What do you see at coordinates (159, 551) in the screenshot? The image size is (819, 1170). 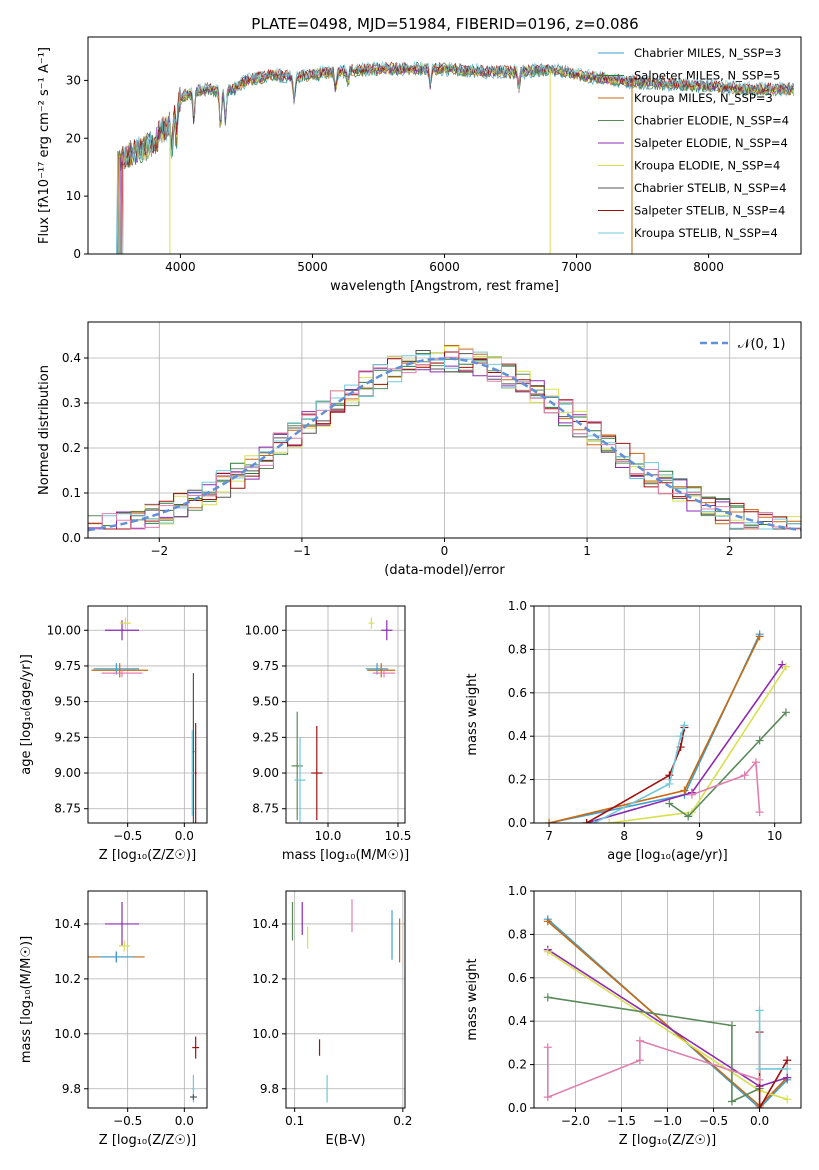 I see `residuals-xtick-label: −2` at bounding box center [159, 551].